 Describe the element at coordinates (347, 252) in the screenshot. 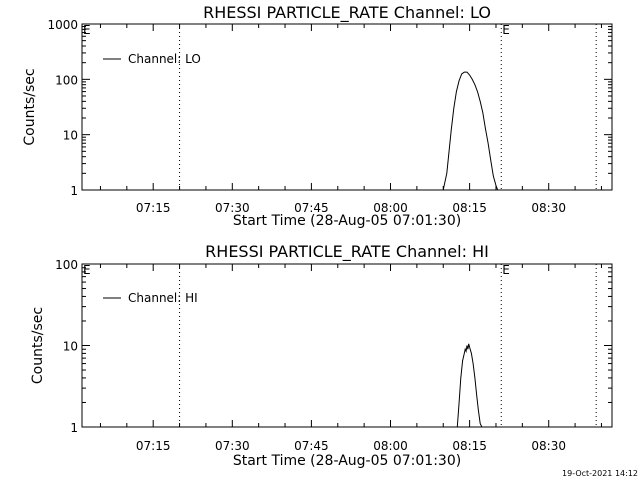

I see `chart-title: RHESSI PARTICLE_RATE Channel: HI` at that location.